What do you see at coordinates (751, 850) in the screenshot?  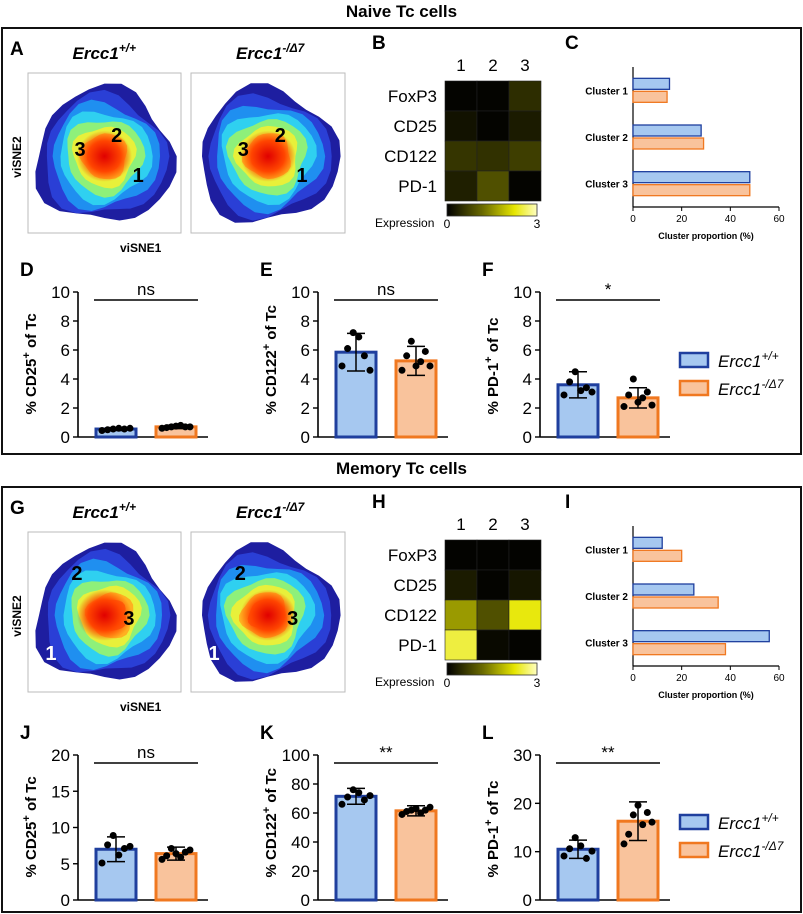 I see `memory-legend-label-mut: Ercc1-/Δ7` at bounding box center [751, 850].